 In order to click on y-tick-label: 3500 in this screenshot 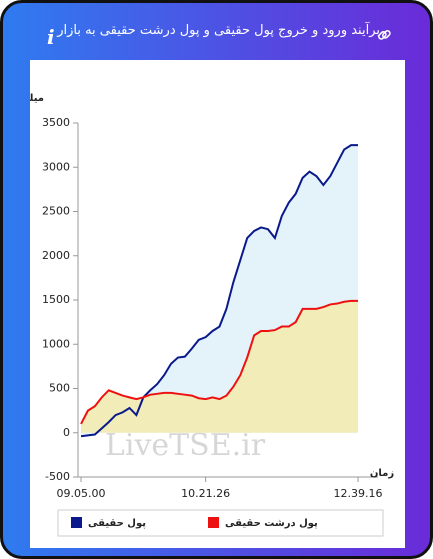, I will do `click(56, 122)`.